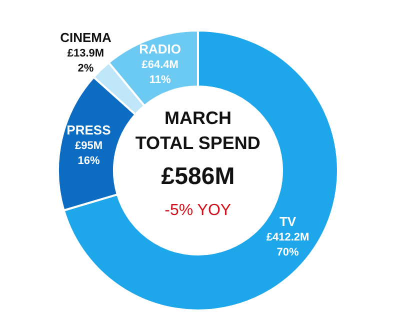  I want to click on data-label: £412.2M, so click(288, 237).